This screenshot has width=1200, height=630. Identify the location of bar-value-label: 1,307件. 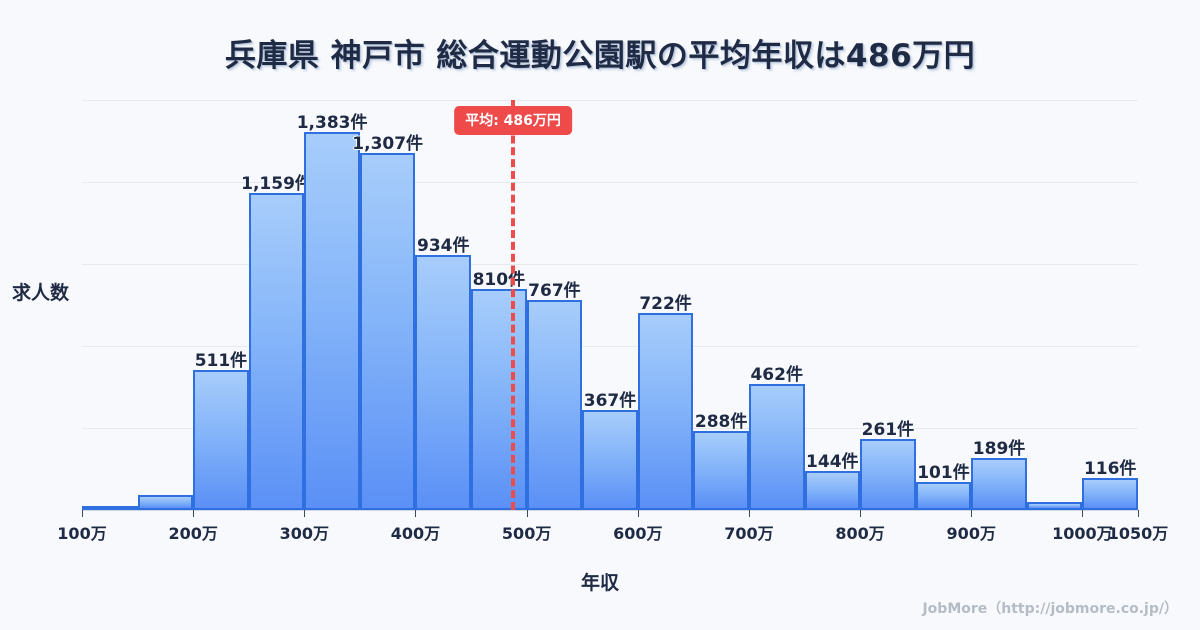
(388, 143).